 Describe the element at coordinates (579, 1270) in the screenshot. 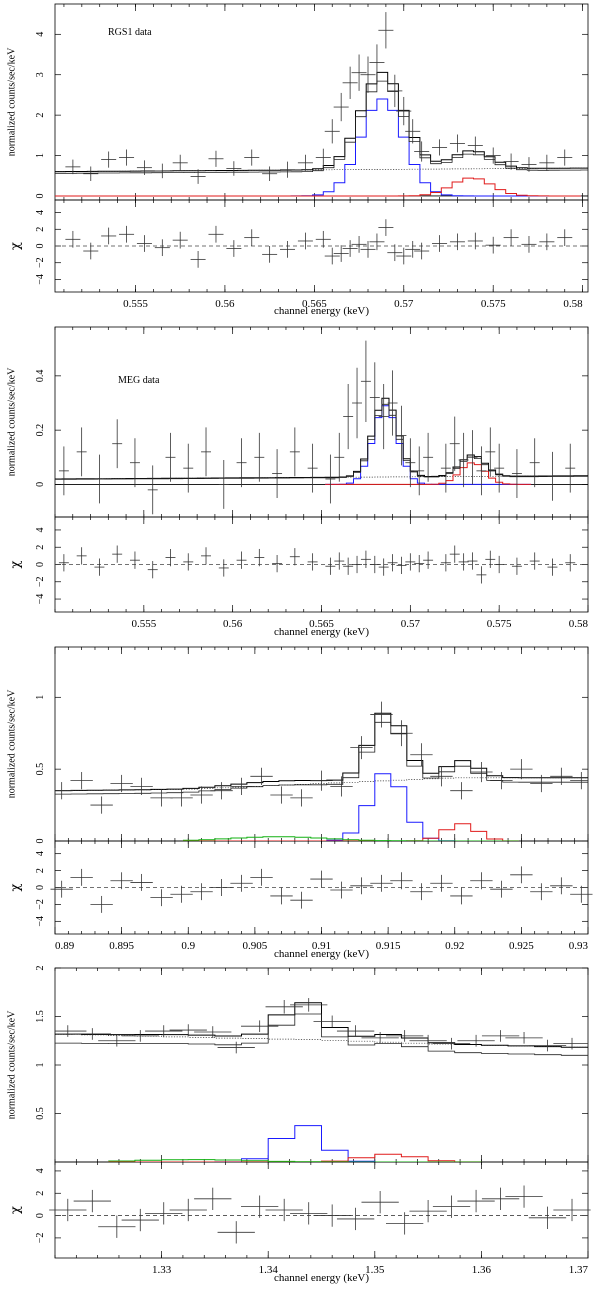

I see `x-tick-label: 1.37` at that location.